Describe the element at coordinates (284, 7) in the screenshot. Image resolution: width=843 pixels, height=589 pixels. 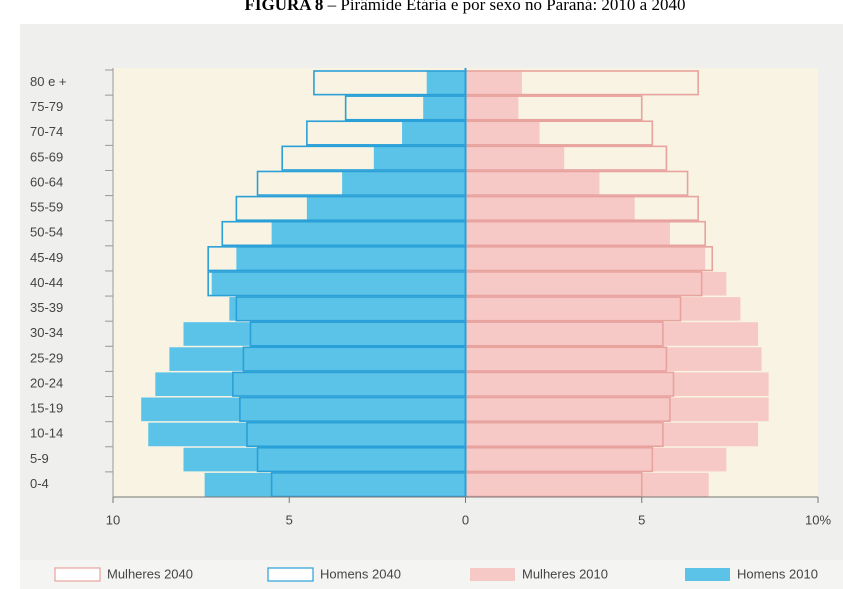
I see `figure-label: FIGURA 8` at that location.